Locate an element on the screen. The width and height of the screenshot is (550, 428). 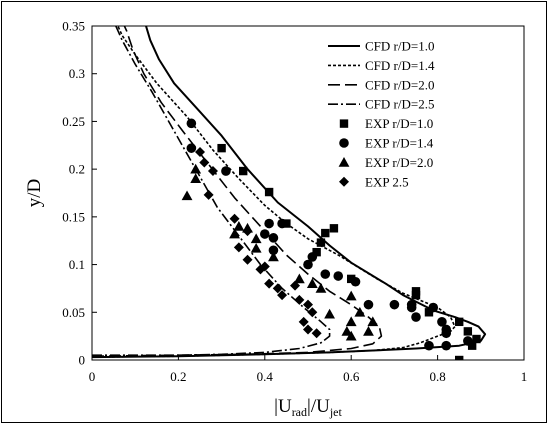
y-axis-label: y/D is located at coordinates (34, 193).